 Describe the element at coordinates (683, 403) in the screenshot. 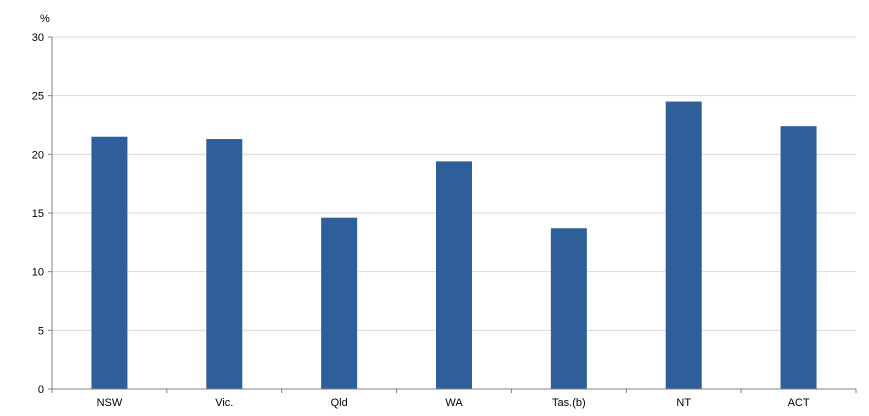

I see `x-tick-label: NT` at that location.